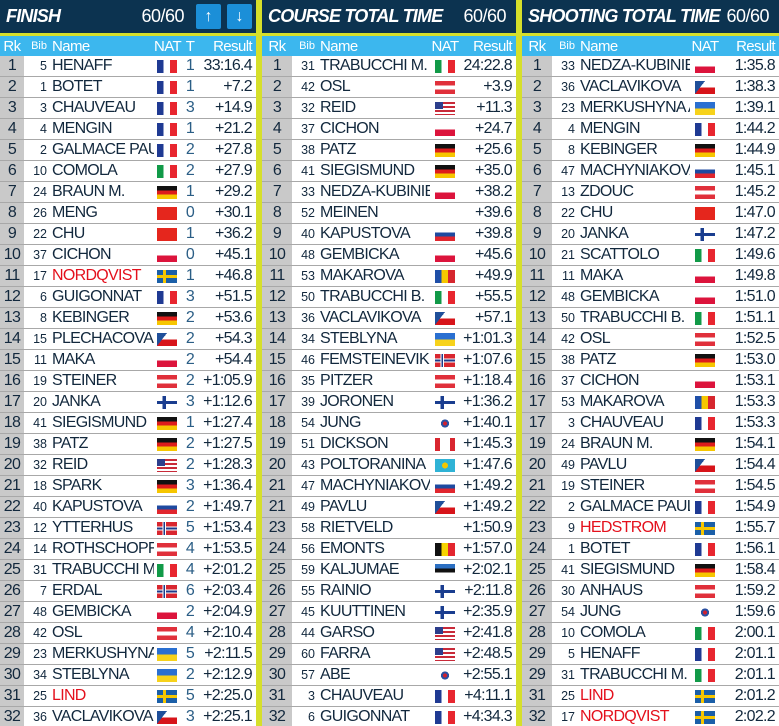 This screenshot has height=726, width=779. Describe the element at coordinates (389, 255) in the screenshot. I see `table-row: 10 48 GEMBICKA +45.6` at that location.